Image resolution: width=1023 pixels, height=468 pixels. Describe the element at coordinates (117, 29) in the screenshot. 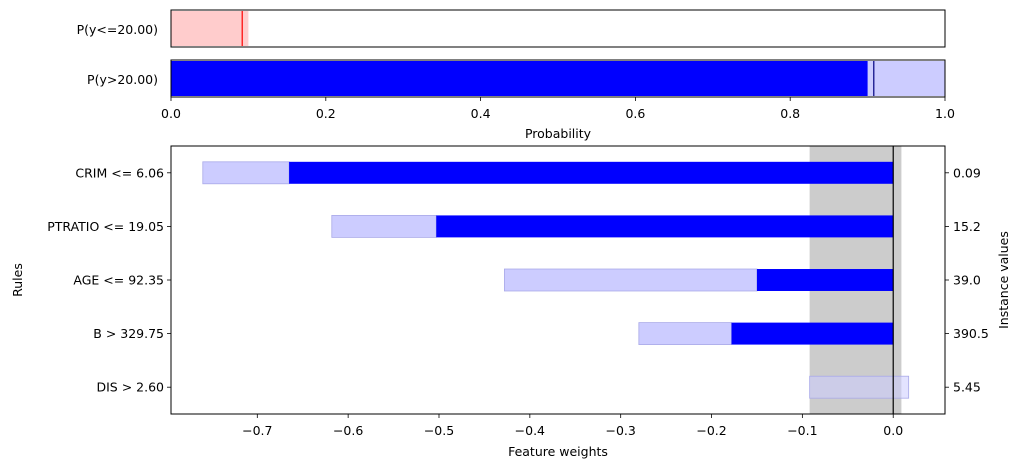

I see `prob-category-label-0: P(y<=20.00)` at that location.